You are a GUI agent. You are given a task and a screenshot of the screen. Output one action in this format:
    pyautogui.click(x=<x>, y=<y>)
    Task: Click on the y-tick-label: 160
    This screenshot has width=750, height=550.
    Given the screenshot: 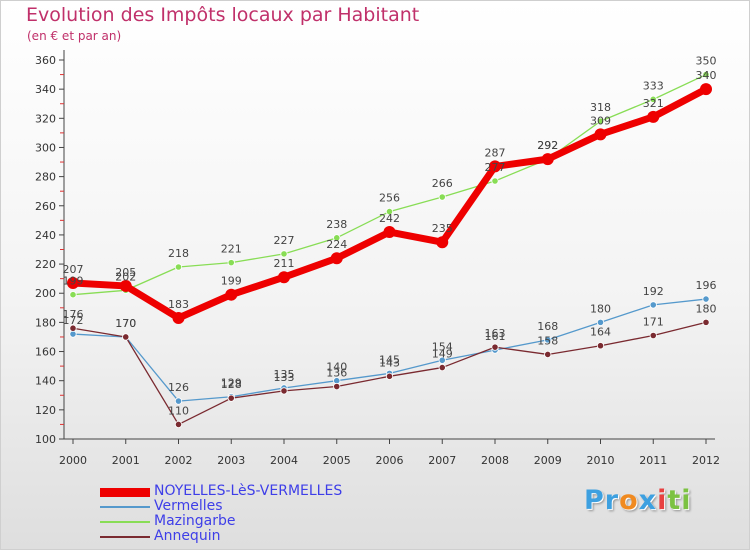 What is the action you would take?
    pyautogui.click(x=45, y=352)
    